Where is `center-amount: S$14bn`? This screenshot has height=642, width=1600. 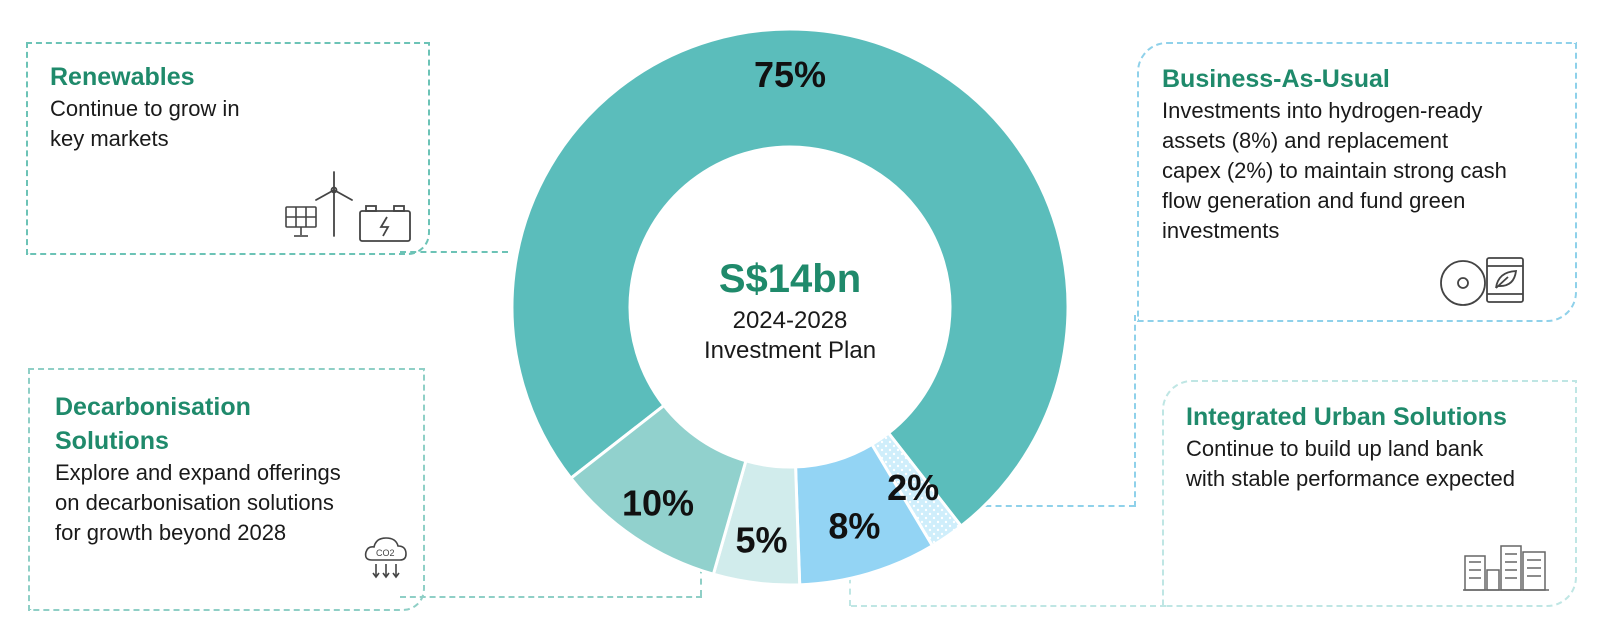
center-amount: S$14bn is located at coordinates (790, 279).